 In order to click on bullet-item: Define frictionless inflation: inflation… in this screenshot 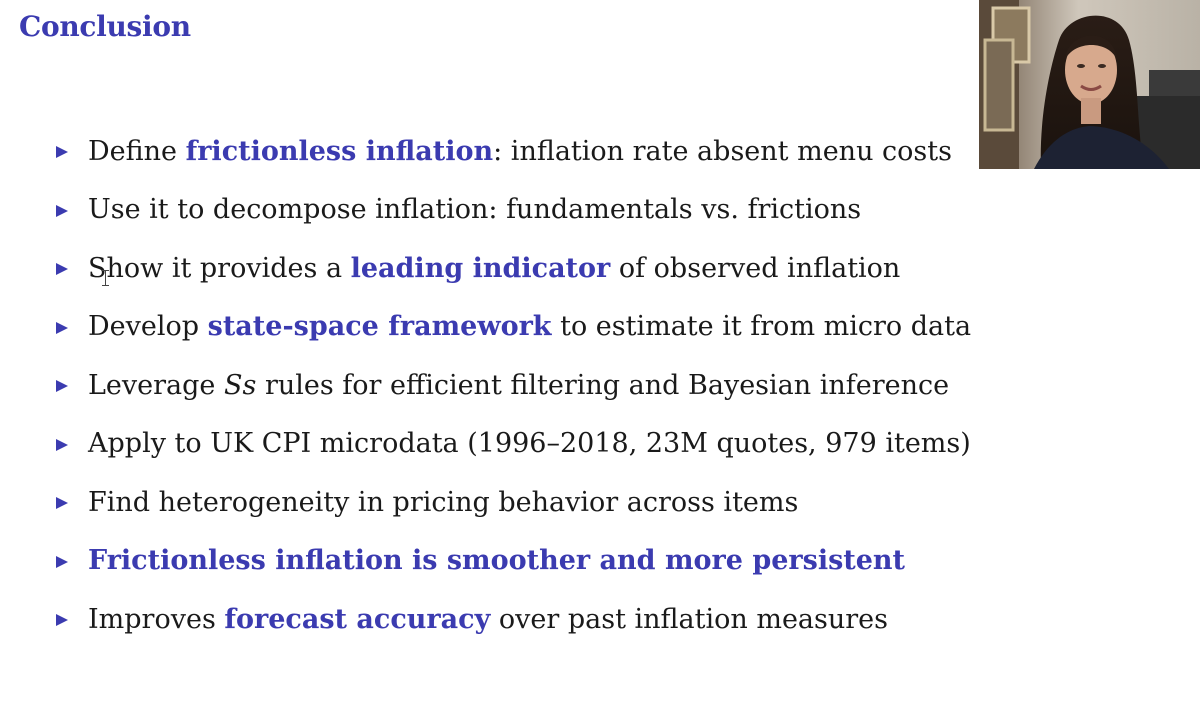, I will do `click(513, 151)`.